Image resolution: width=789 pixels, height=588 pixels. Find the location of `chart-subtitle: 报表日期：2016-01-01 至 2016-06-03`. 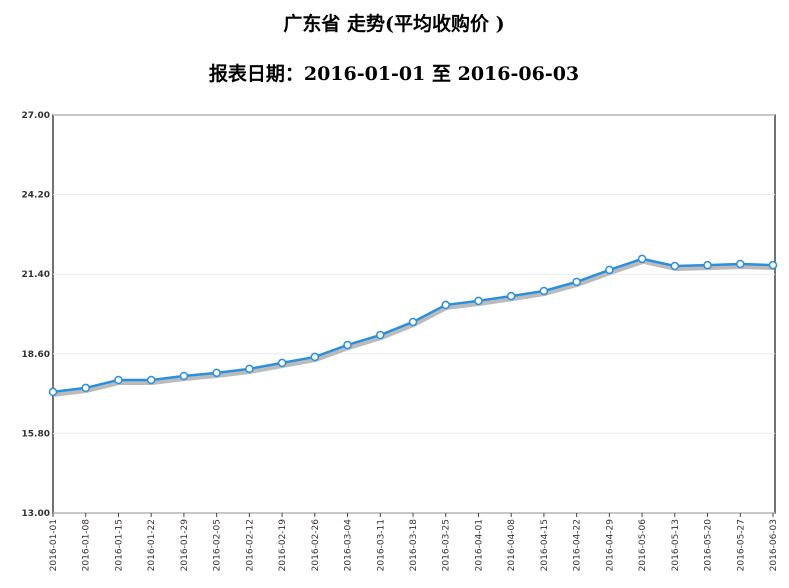

chart-subtitle: 报表日期：2016-01-01 至 2016-06-03 is located at coordinates (394, 73).